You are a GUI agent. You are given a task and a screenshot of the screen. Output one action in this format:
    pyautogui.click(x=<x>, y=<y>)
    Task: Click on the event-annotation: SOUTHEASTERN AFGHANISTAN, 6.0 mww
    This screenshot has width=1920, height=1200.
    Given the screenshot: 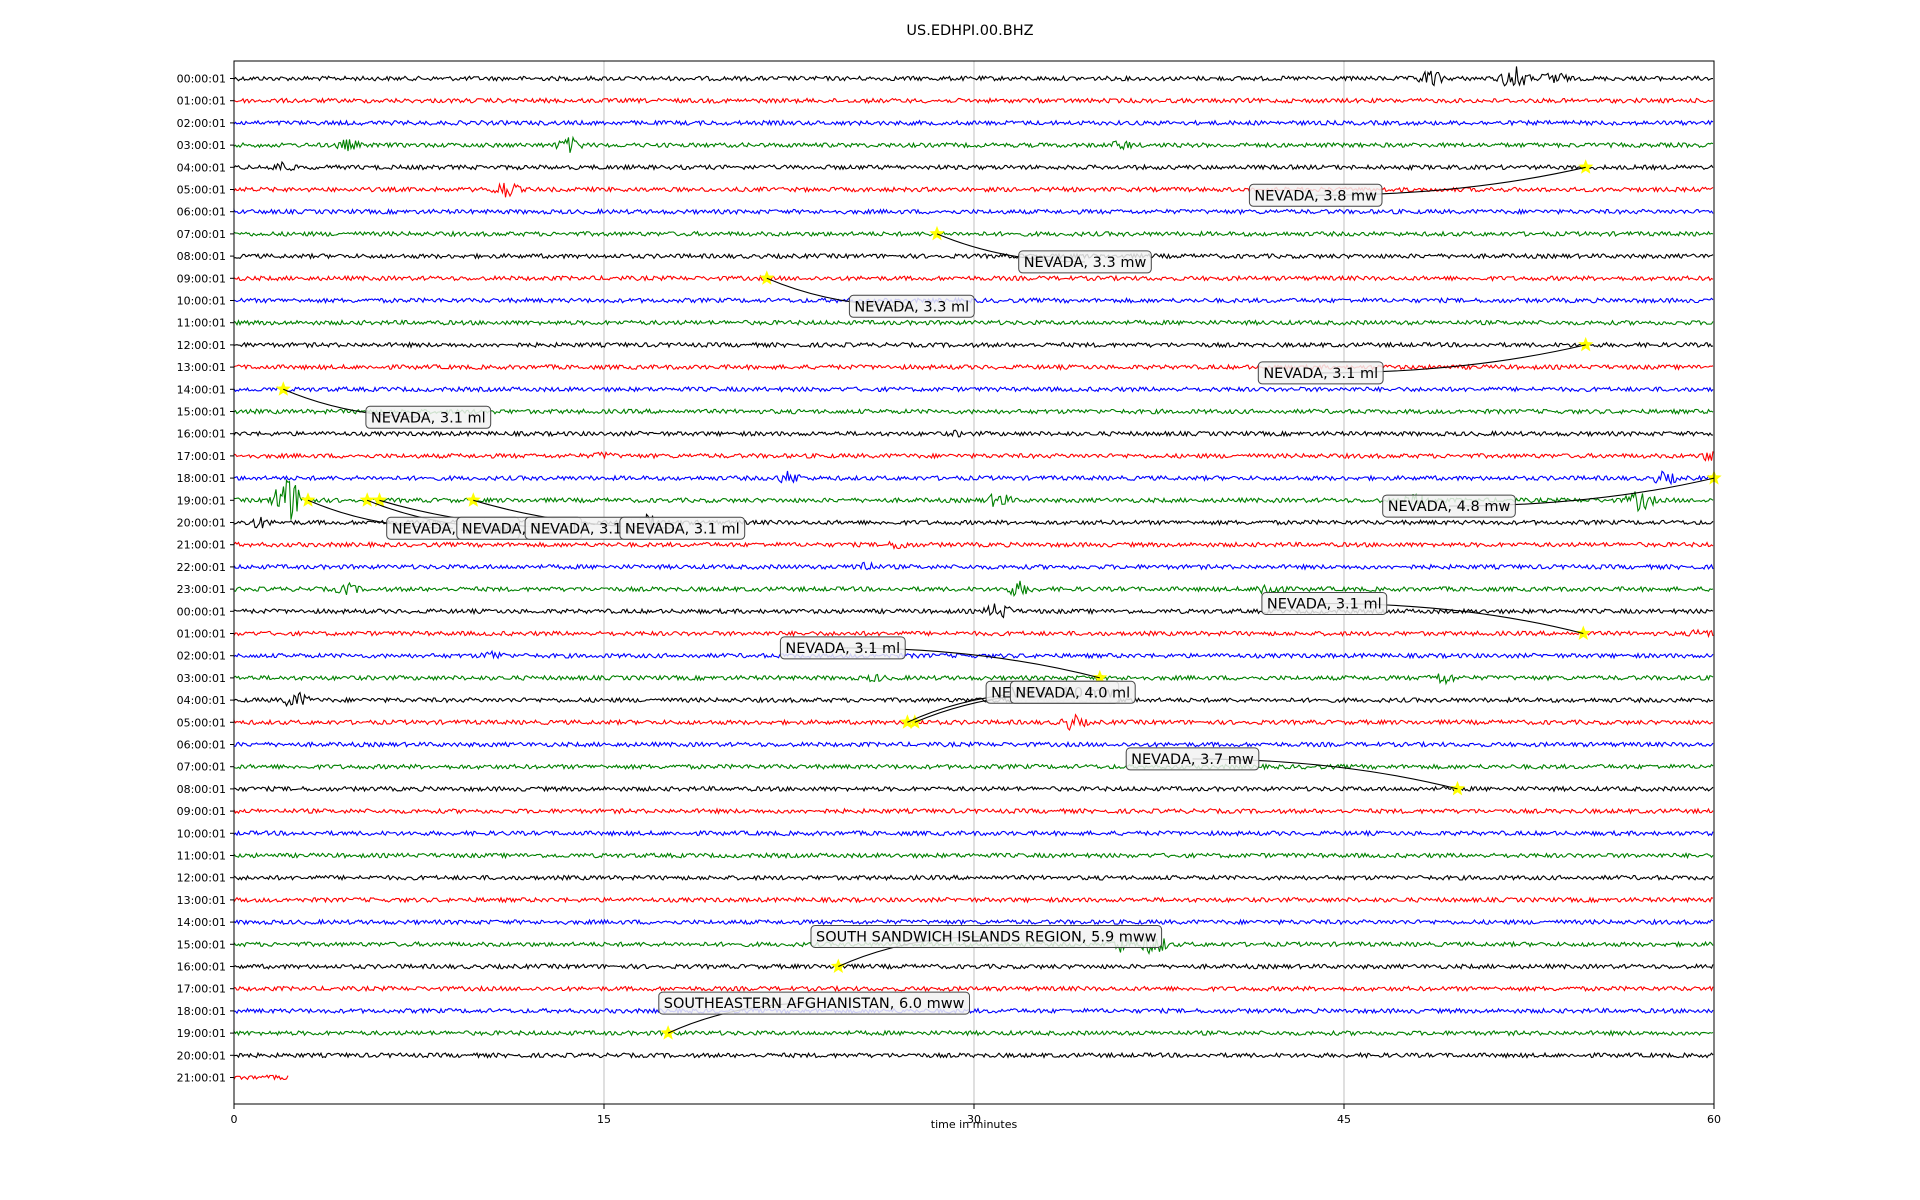 What is the action you would take?
    pyautogui.click(x=814, y=1003)
    